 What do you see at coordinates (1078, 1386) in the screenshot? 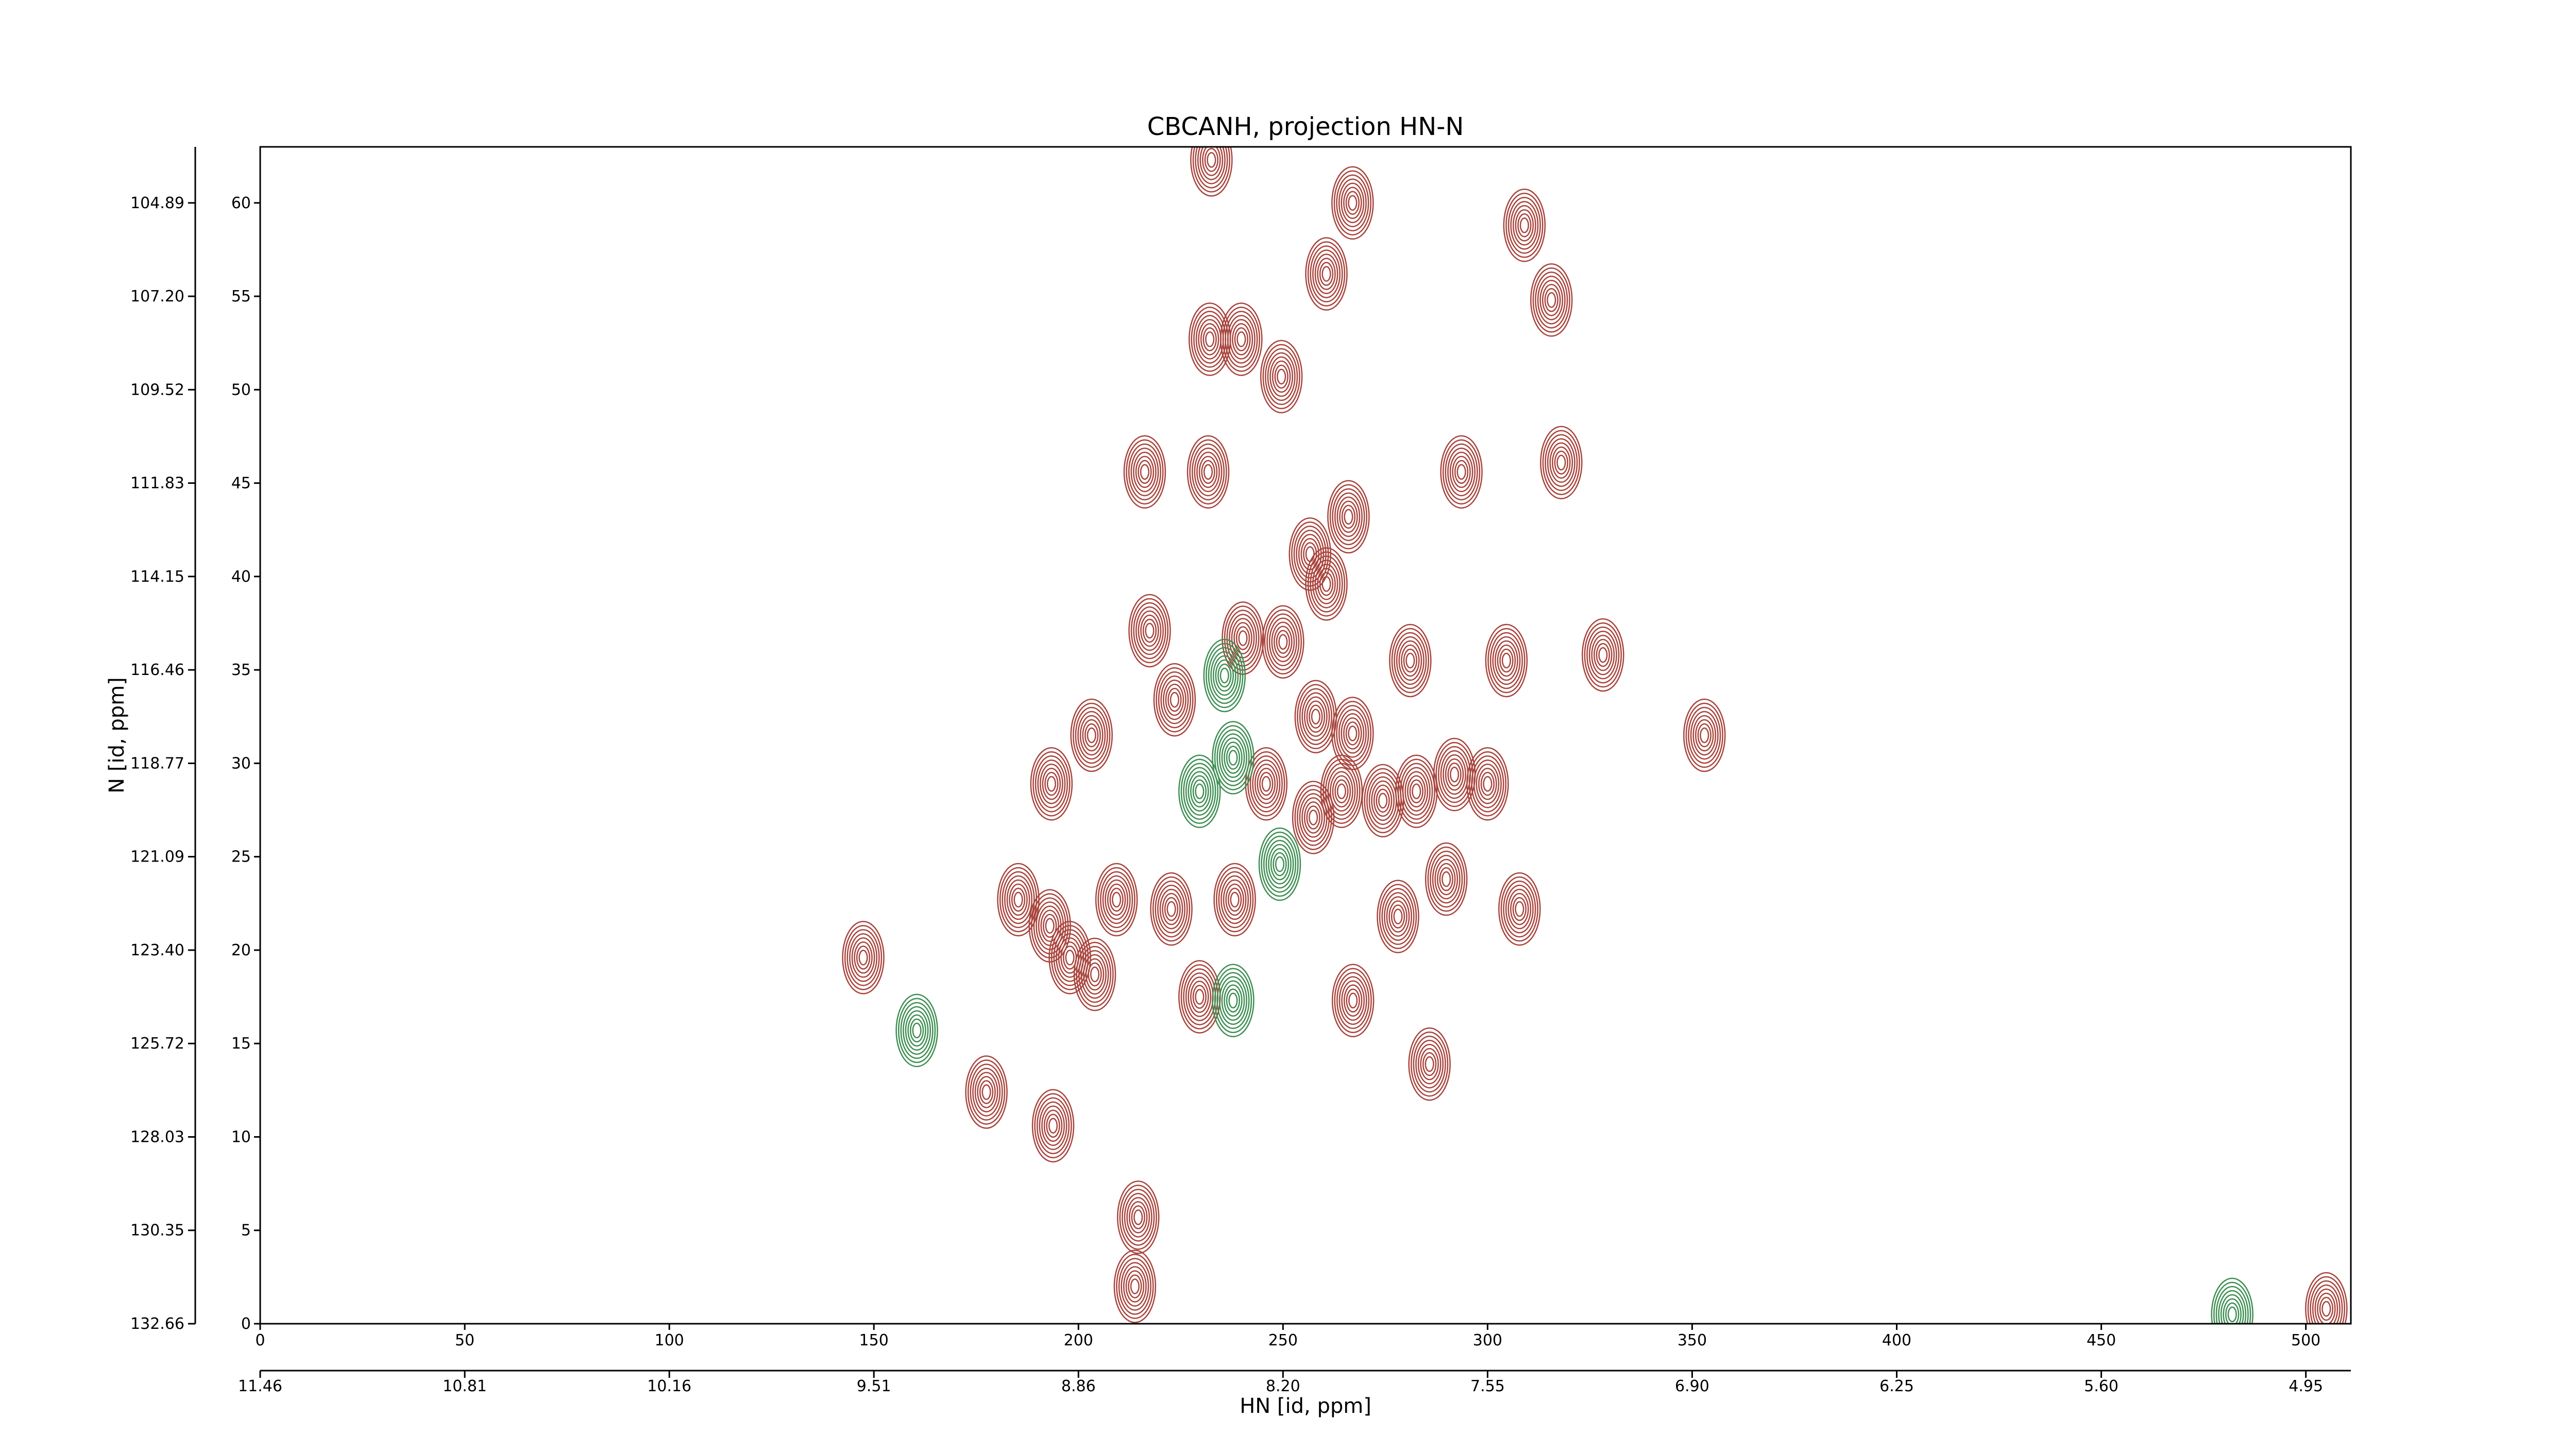
I see `x2-tick-label: 8.86` at bounding box center [1078, 1386].